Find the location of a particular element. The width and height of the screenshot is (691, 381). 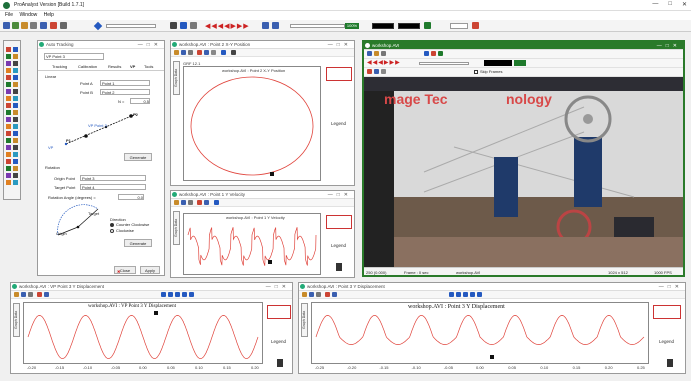

velocity-legend: Legend is located at coordinates (339, 245).